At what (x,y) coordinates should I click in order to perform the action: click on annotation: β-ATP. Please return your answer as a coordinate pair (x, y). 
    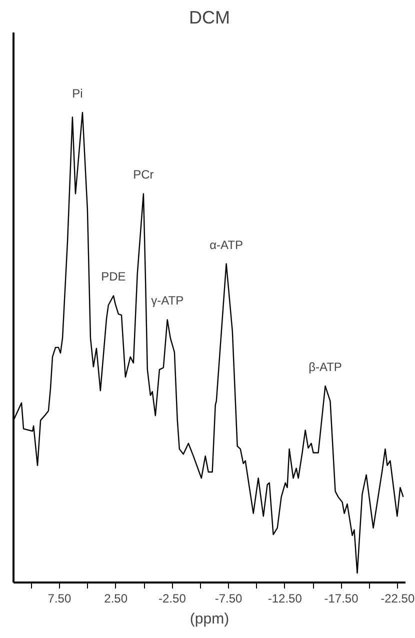
    Looking at the image, I should click on (325, 367).